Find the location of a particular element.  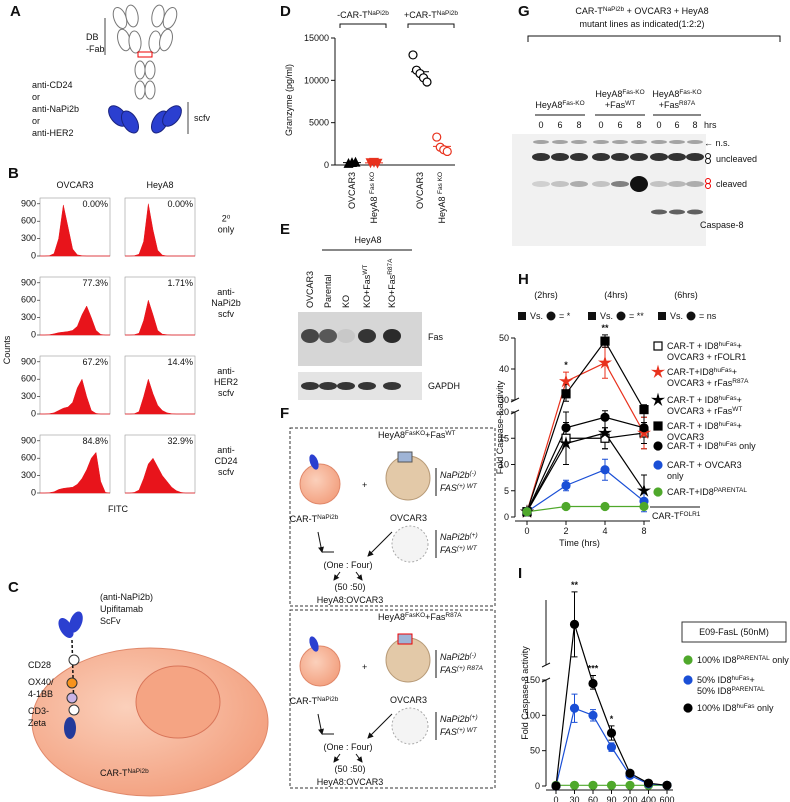

label: CD28 is located at coordinates (39, 665).